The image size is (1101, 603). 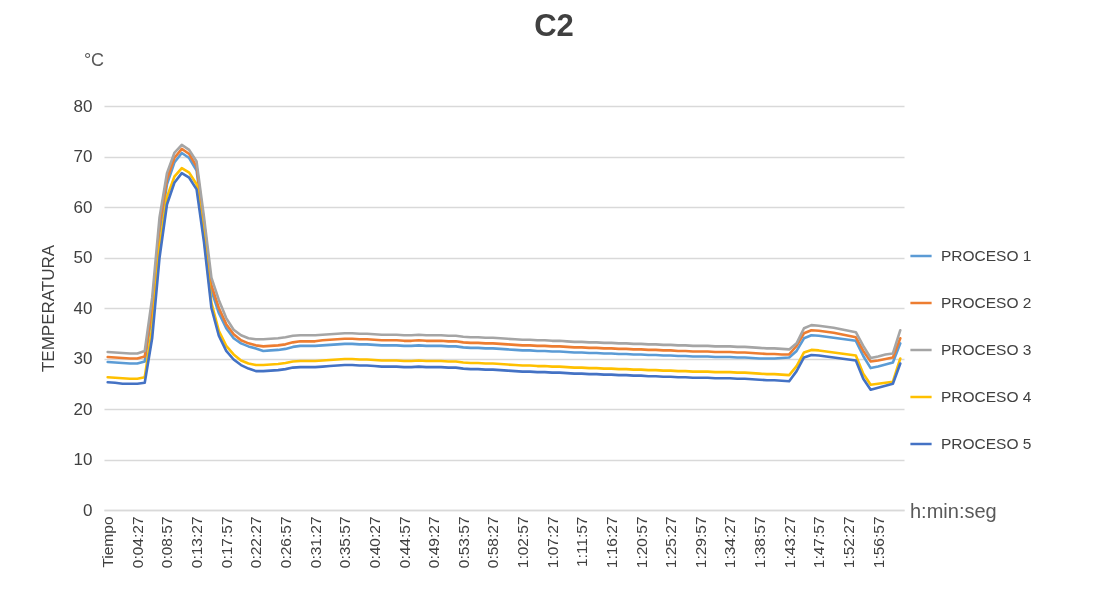 What do you see at coordinates (671, 542) in the screenshot?
I see `x-tick-label: 1:25:27` at bounding box center [671, 542].